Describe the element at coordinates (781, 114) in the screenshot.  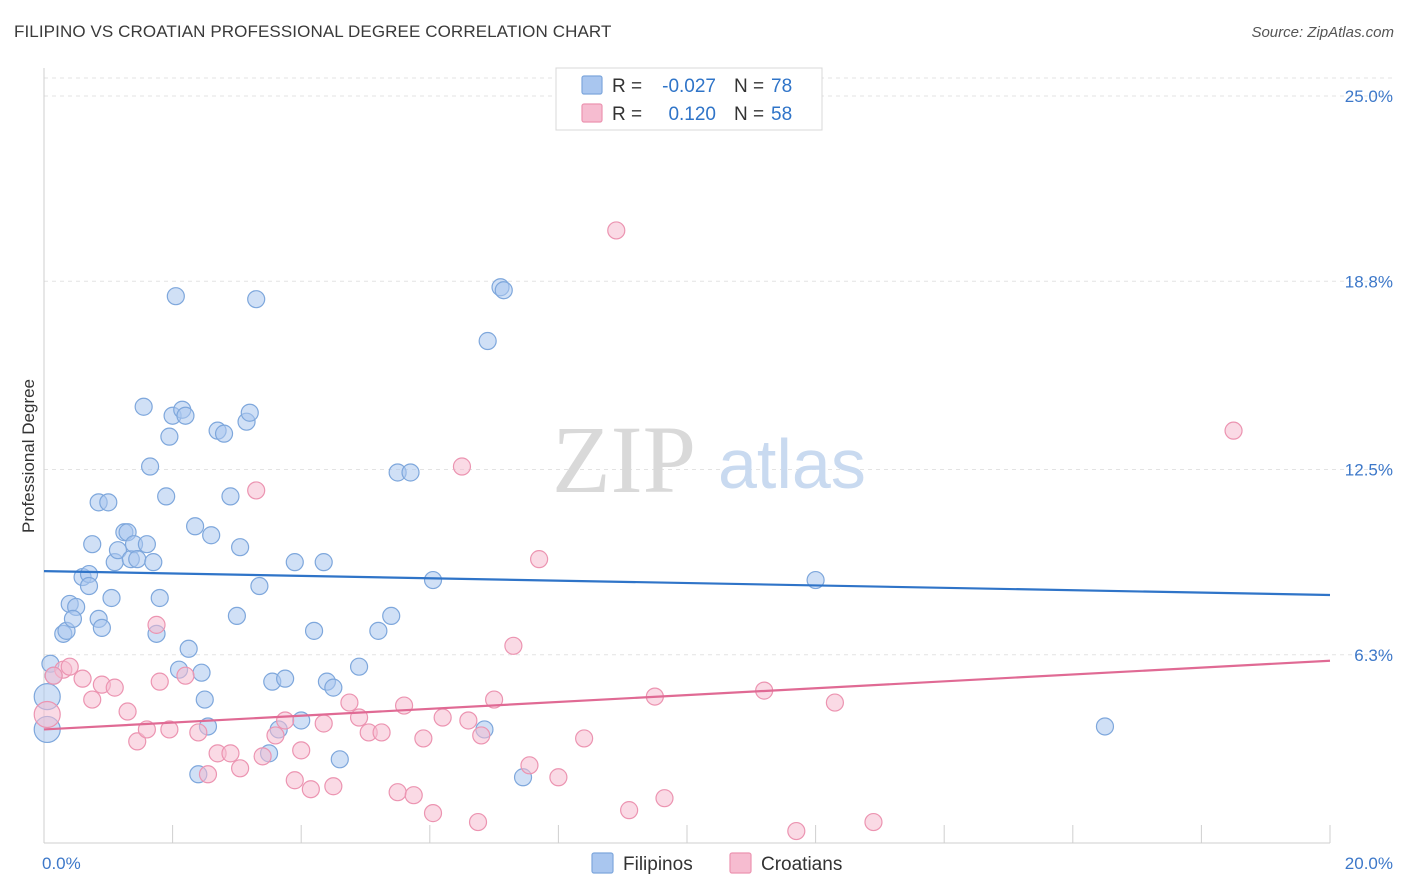
I see `legend-n-value-1: 58` at that location.